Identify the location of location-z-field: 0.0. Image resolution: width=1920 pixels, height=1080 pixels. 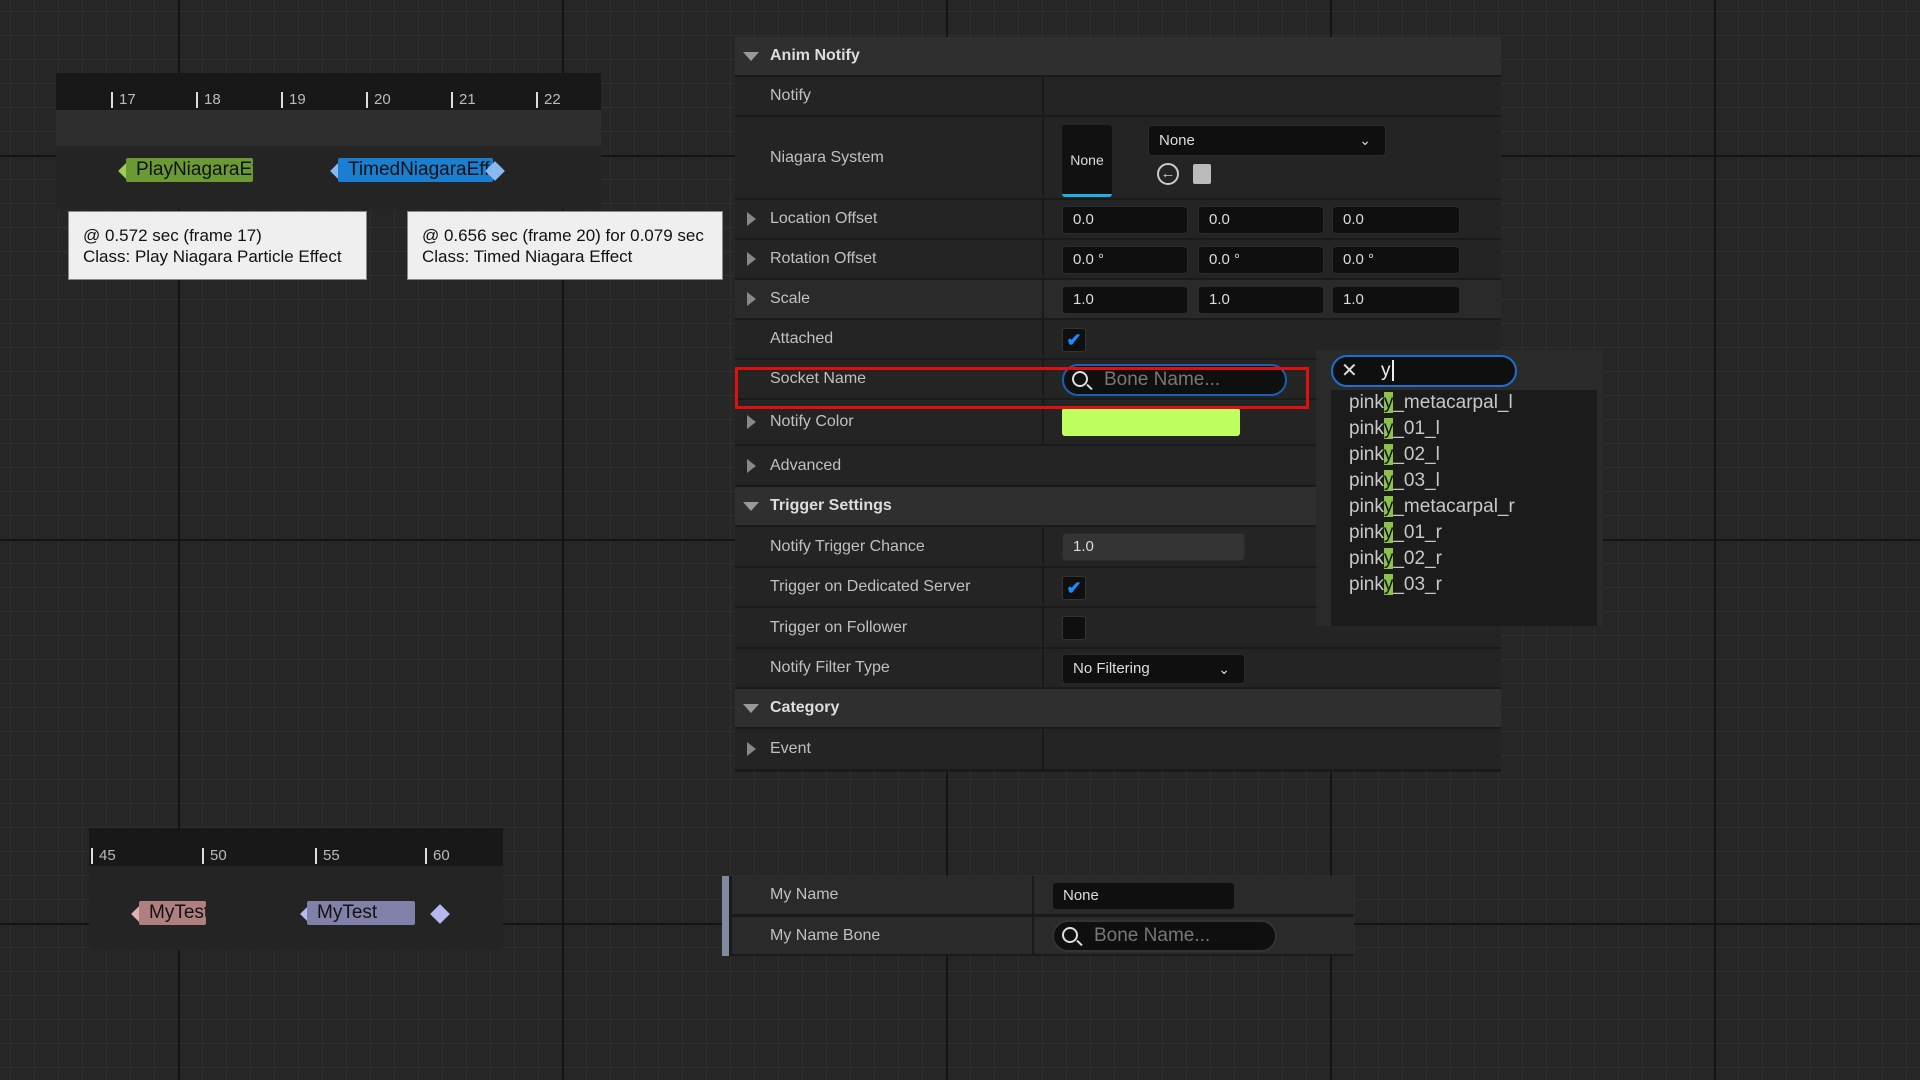
(1396, 220).